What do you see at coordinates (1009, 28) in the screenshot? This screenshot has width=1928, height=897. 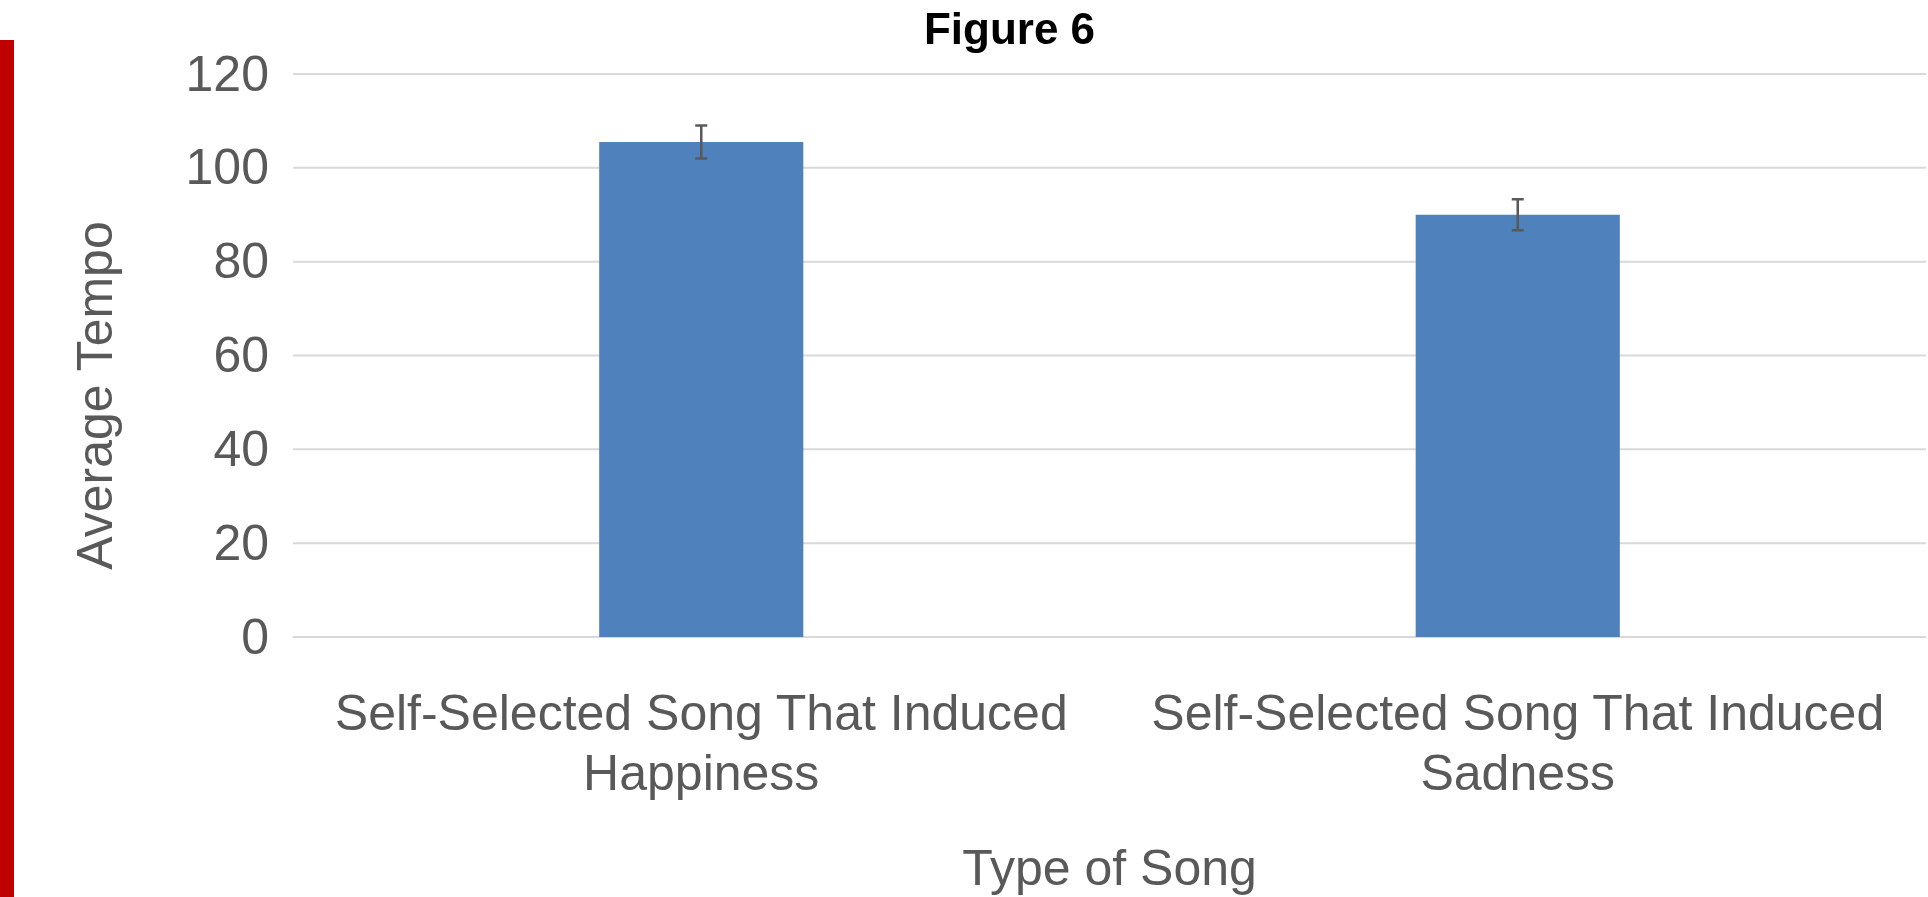 I see `chart-title: Figure 6` at bounding box center [1009, 28].